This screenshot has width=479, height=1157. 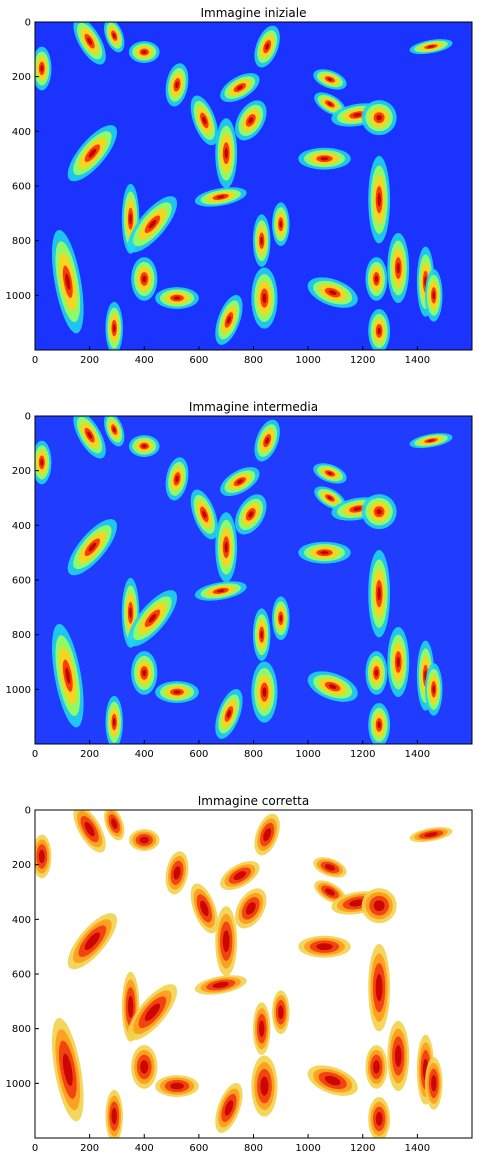 I want to click on x-tick-label: 1400, so click(x=417, y=1148).